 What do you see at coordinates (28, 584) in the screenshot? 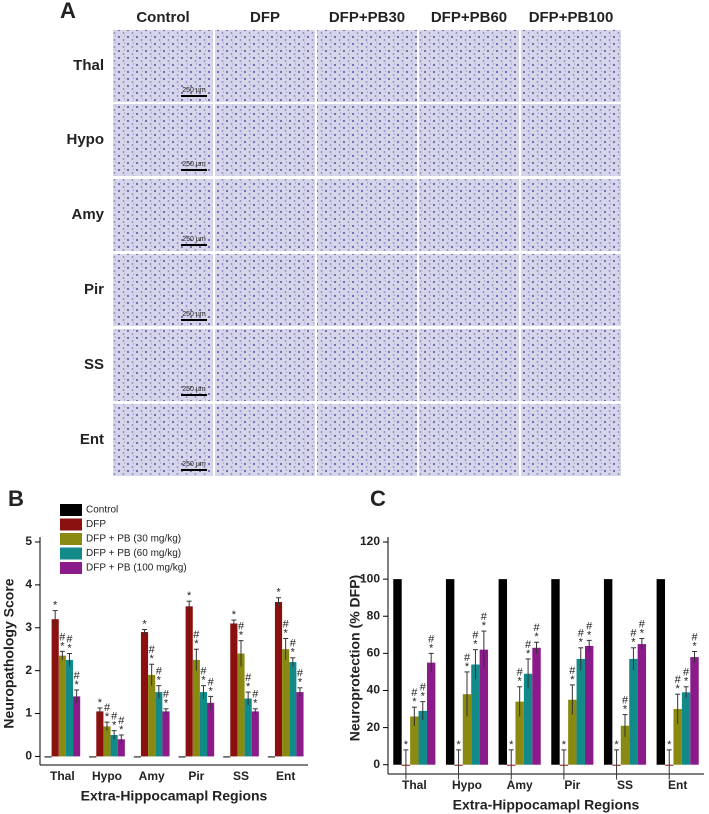
I see `y-tick-label: 4` at bounding box center [28, 584].